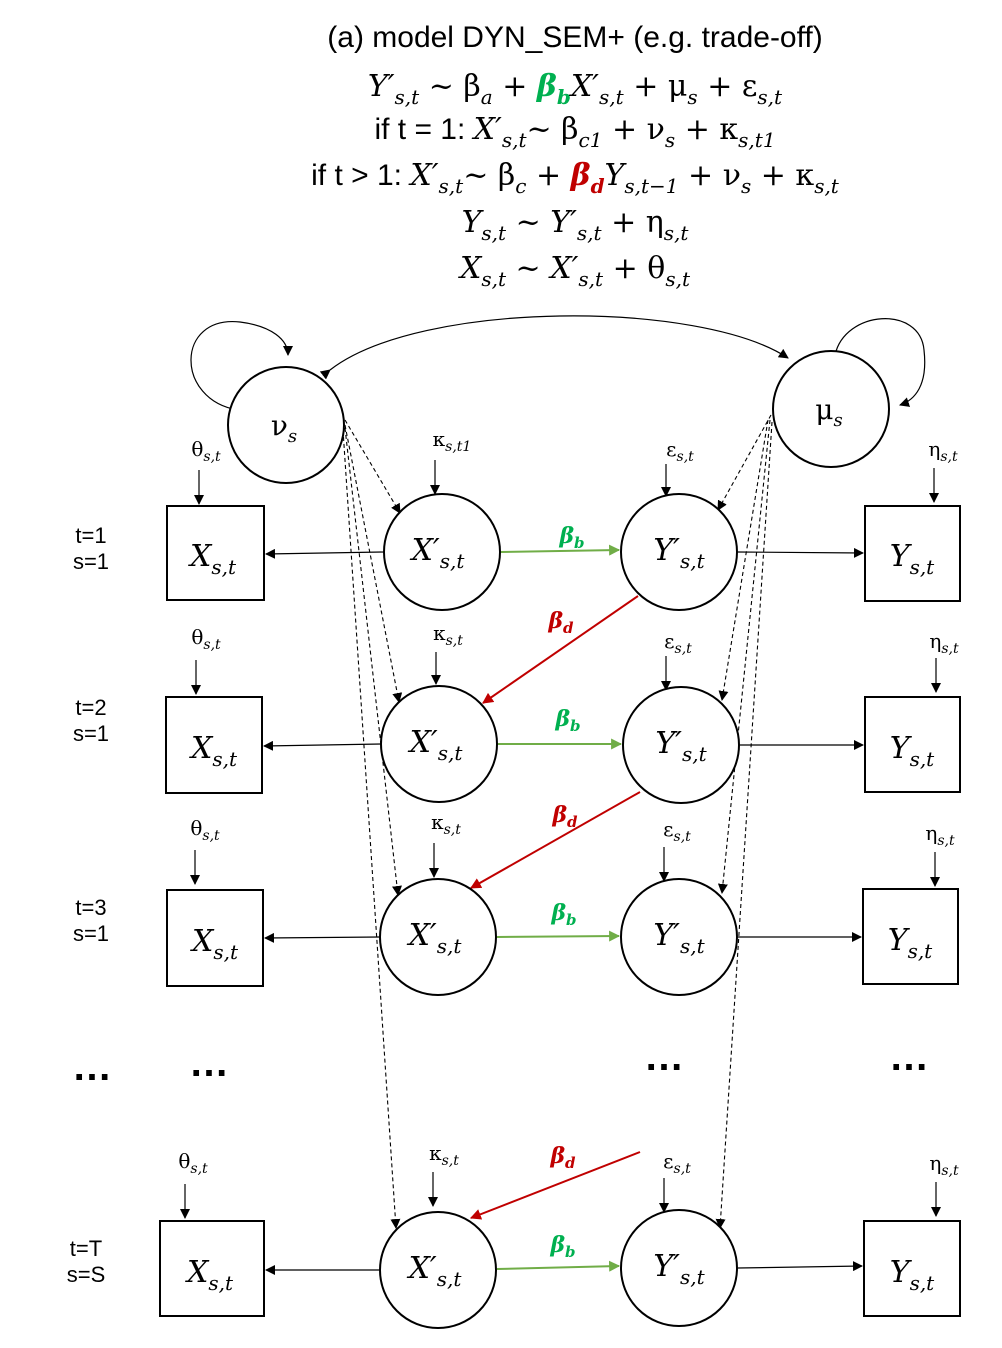 The image size is (1002, 1348). What do you see at coordinates (574, 132) in the screenshot?
I see `equation-2: if t = 1: X′s,t~ βc1 + νs + κs,t1` at bounding box center [574, 132].